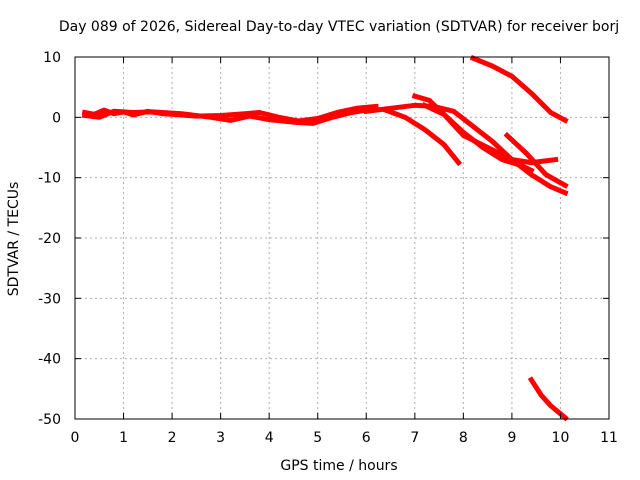  Describe the element at coordinates (49, 179) in the screenshot. I see `y-tick-label: -10` at that location.